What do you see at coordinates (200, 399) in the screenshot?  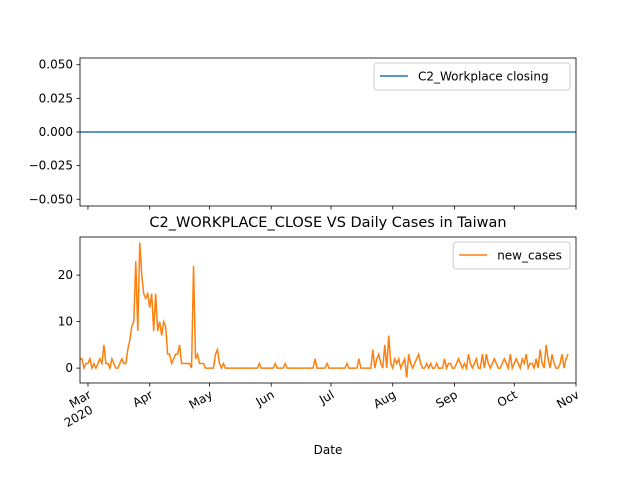 I see `x-tick-label: May` at bounding box center [200, 399].